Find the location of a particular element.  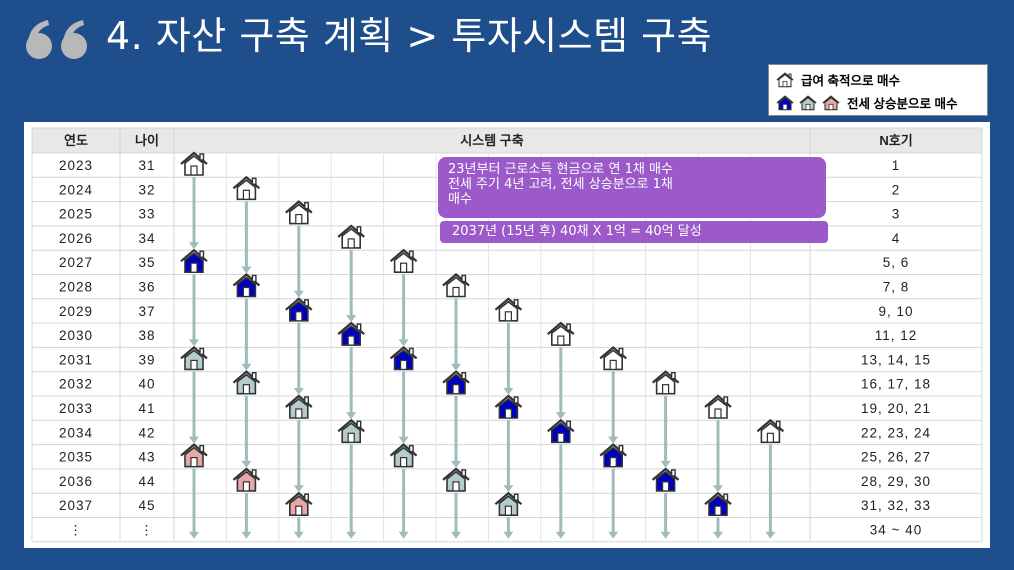

table-header is located at coordinates (507, 140).